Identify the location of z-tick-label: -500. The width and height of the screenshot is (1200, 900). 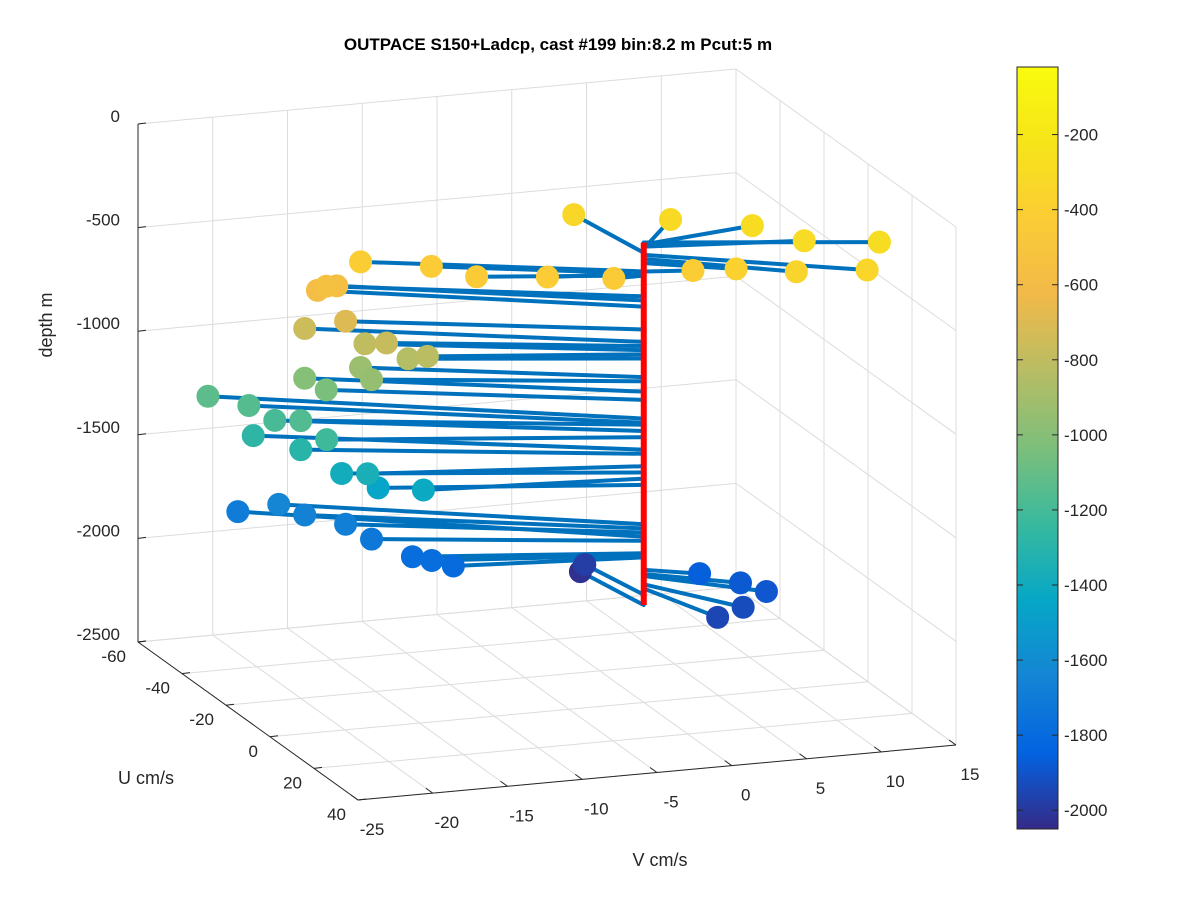
(103, 220).